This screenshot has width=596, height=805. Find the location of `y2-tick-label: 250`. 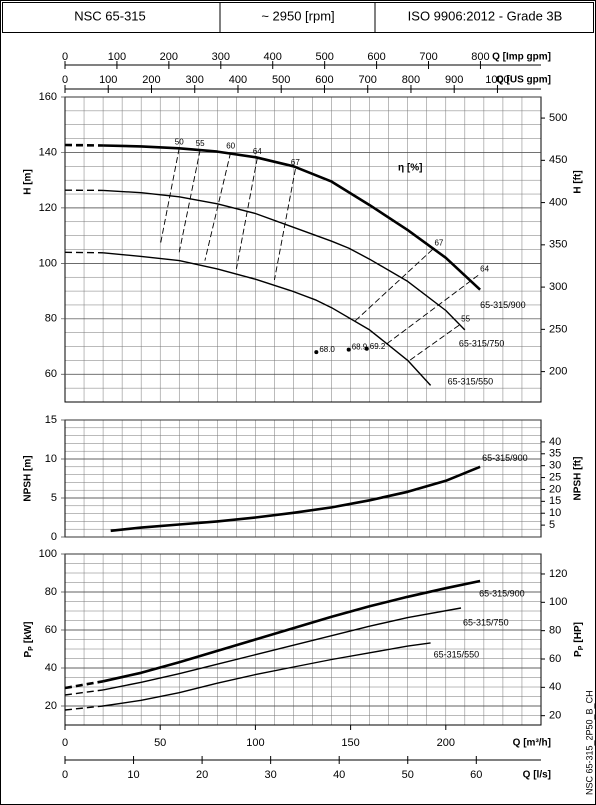

y2-tick-label: 250 is located at coordinates (558, 329).